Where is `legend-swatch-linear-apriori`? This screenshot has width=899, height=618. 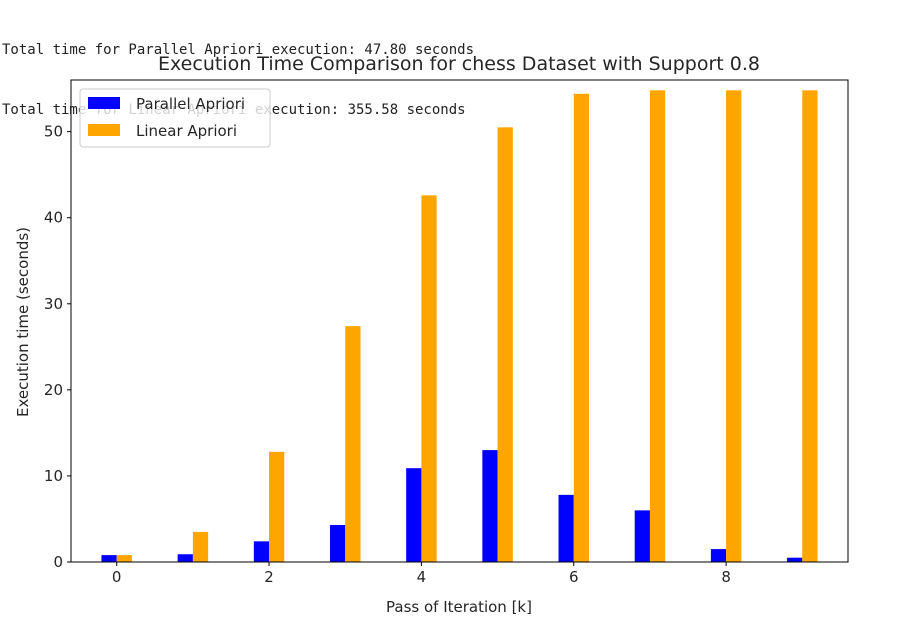
legend-swatch-linear-apriori is located at coordinates (104, 130).